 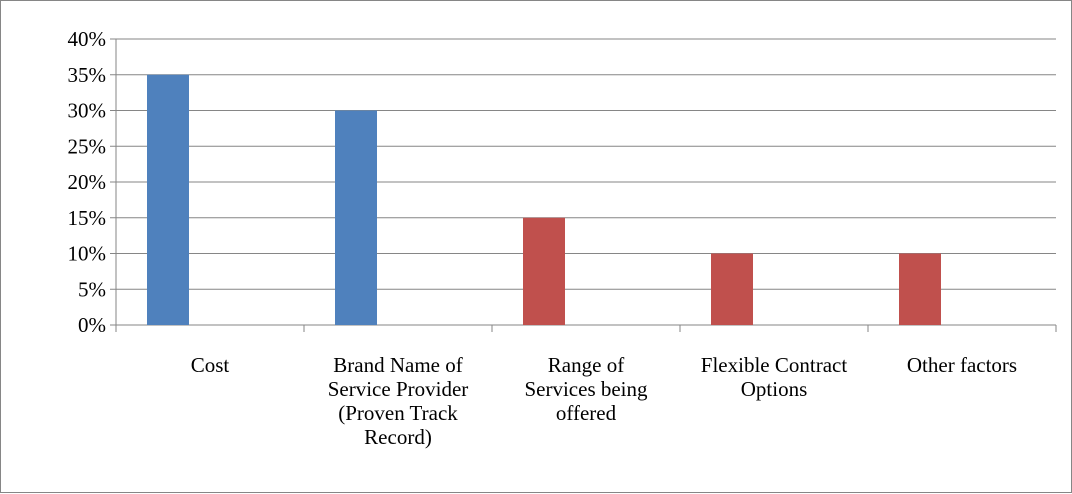 I want to click on x-category-label: Range of Services being offered, so click(x=586, y=389).